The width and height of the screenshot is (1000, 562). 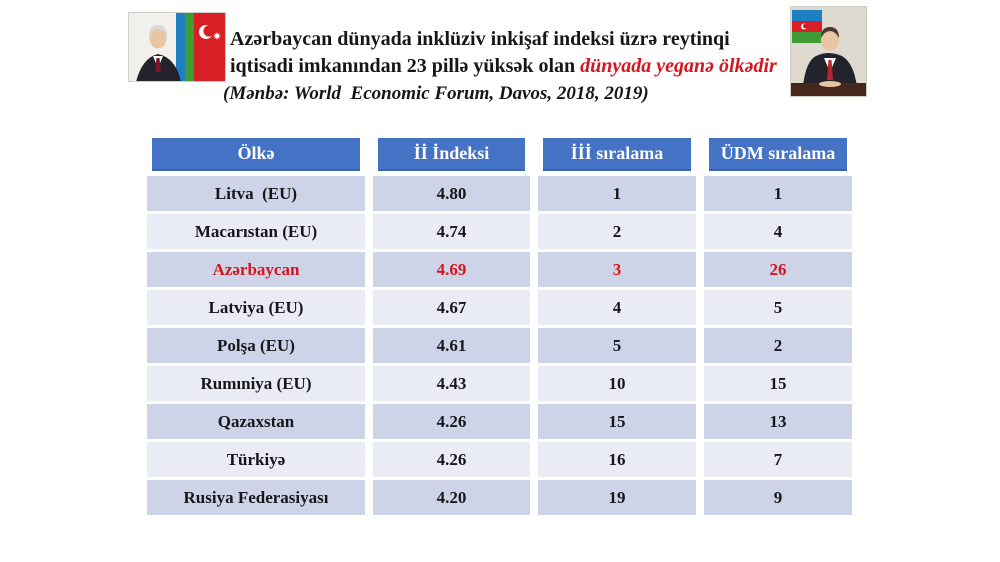 I want to click on cell-country: Litva (EU), so click(x=256, y=193).